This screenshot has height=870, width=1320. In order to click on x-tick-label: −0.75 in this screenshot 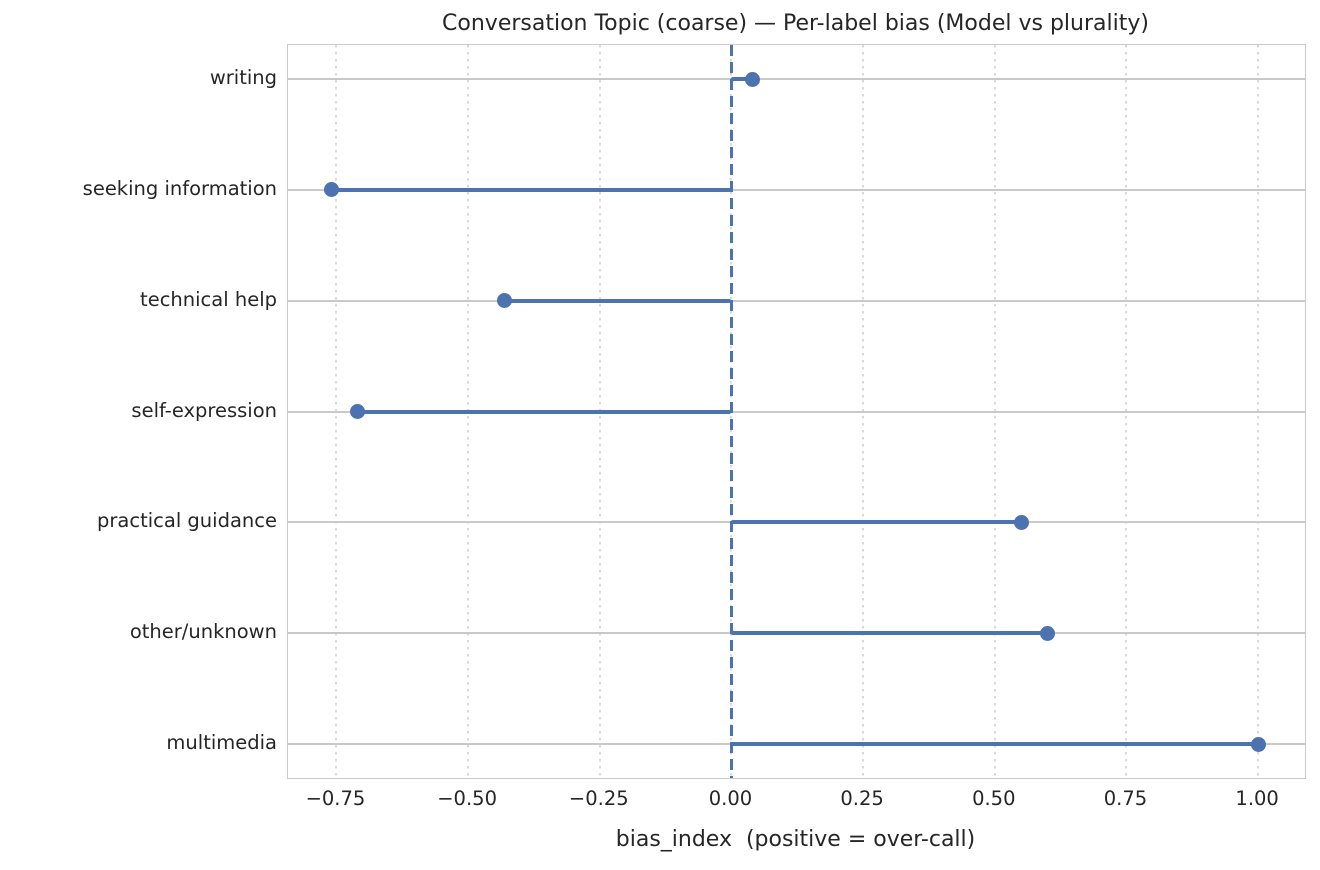, I will do `click(335, 798)`.